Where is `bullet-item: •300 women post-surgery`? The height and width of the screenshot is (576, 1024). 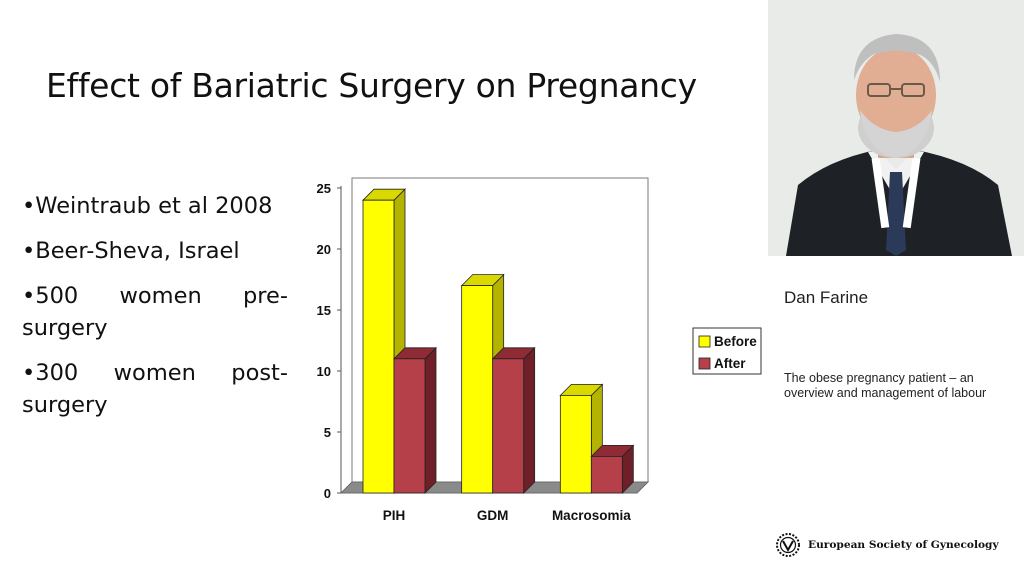
bullet-item: •300 women post-surgery is located at coordinates (155, 389).